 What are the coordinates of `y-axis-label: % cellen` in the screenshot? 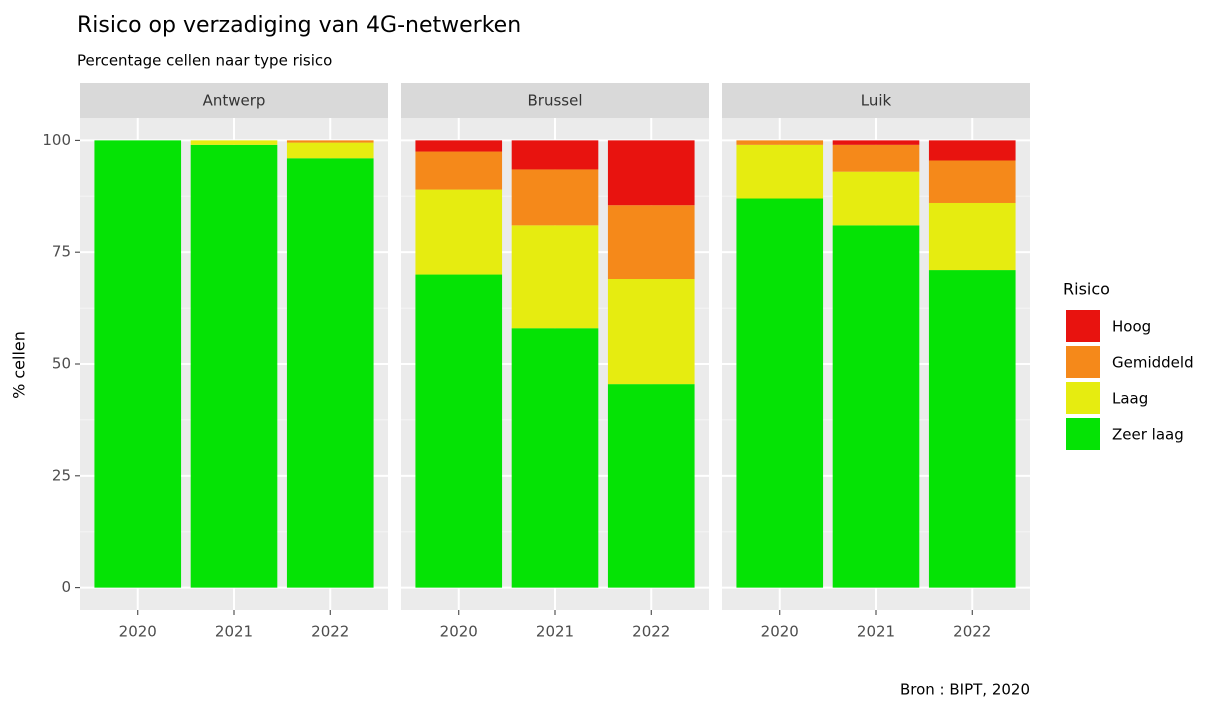 It's located at (19, 365).